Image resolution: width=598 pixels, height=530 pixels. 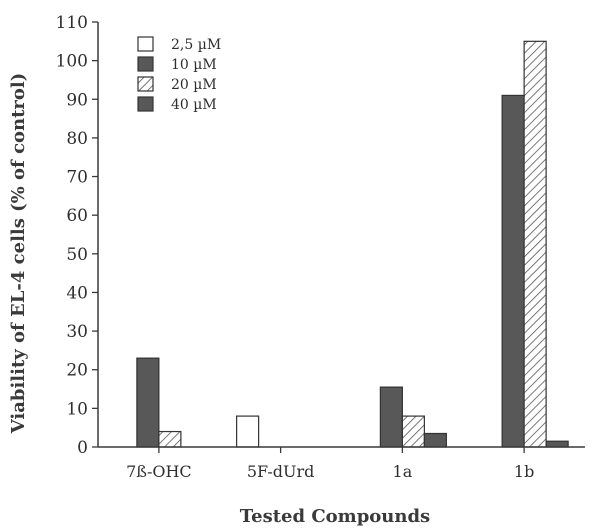 What do you see at coordinates (335, 516) in the screenshot?
I see `x-axis-title: Tested Compounds` at bounding box center [335, 516].